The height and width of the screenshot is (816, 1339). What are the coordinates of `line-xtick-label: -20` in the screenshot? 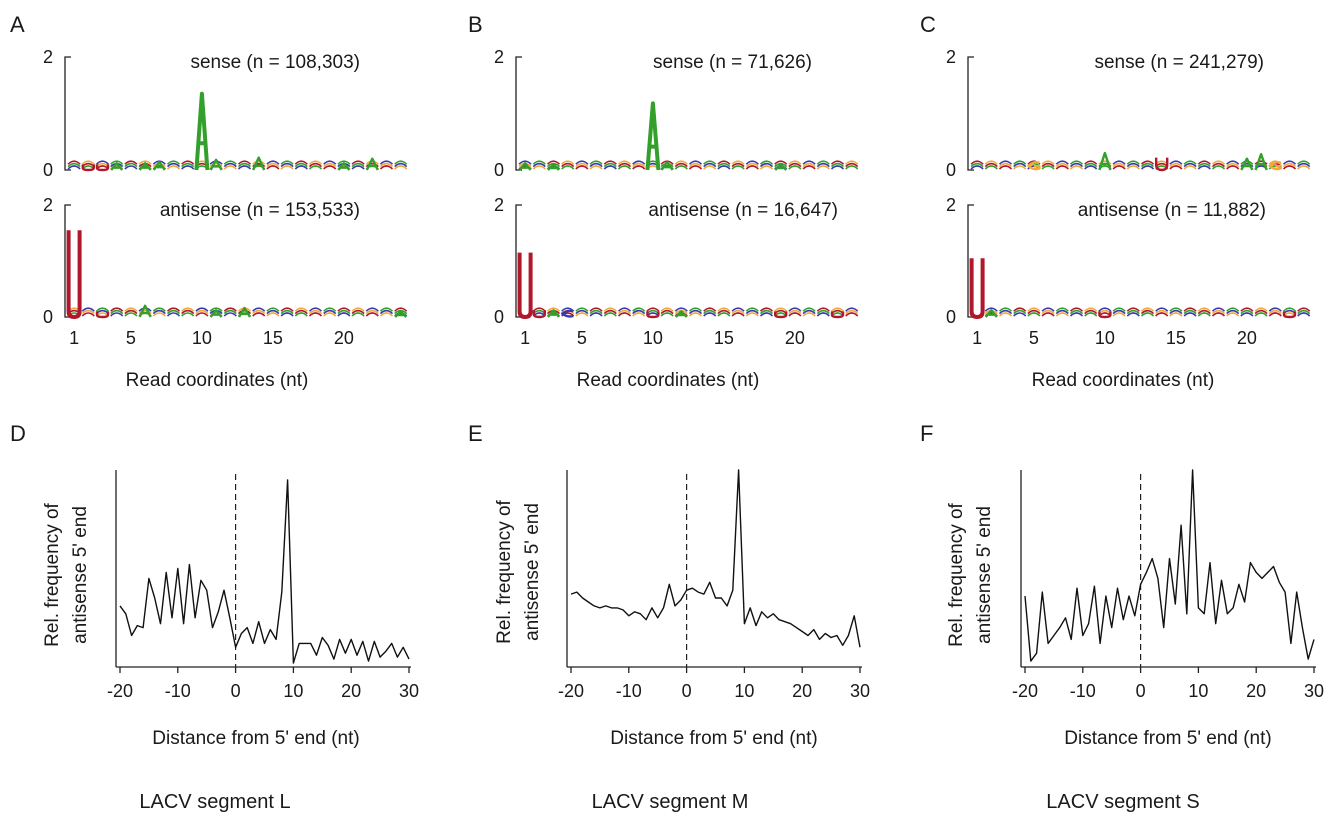 It's located at (1025, 691).